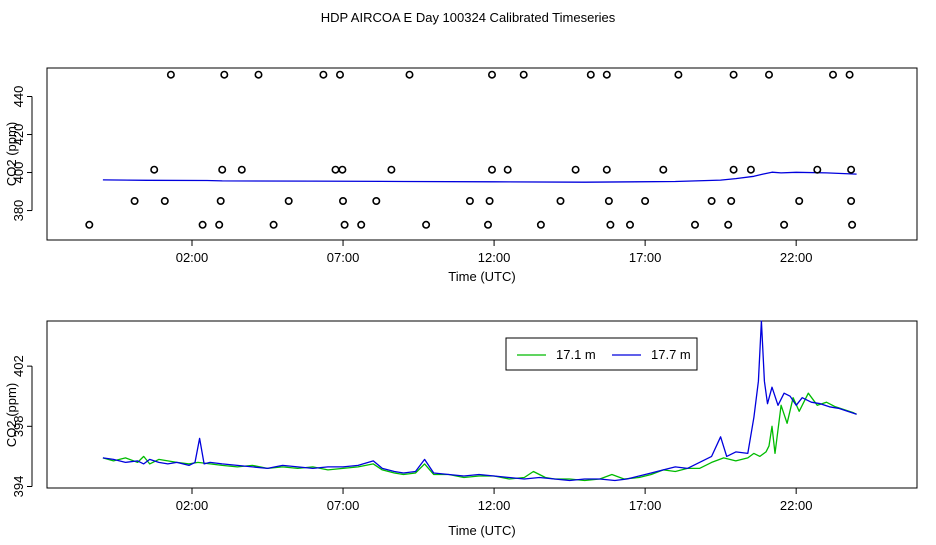  What do you see at coordinates (18, 211) in the screenshot?
I see `y-tick-label: 380` at bounding box center [18, 211].